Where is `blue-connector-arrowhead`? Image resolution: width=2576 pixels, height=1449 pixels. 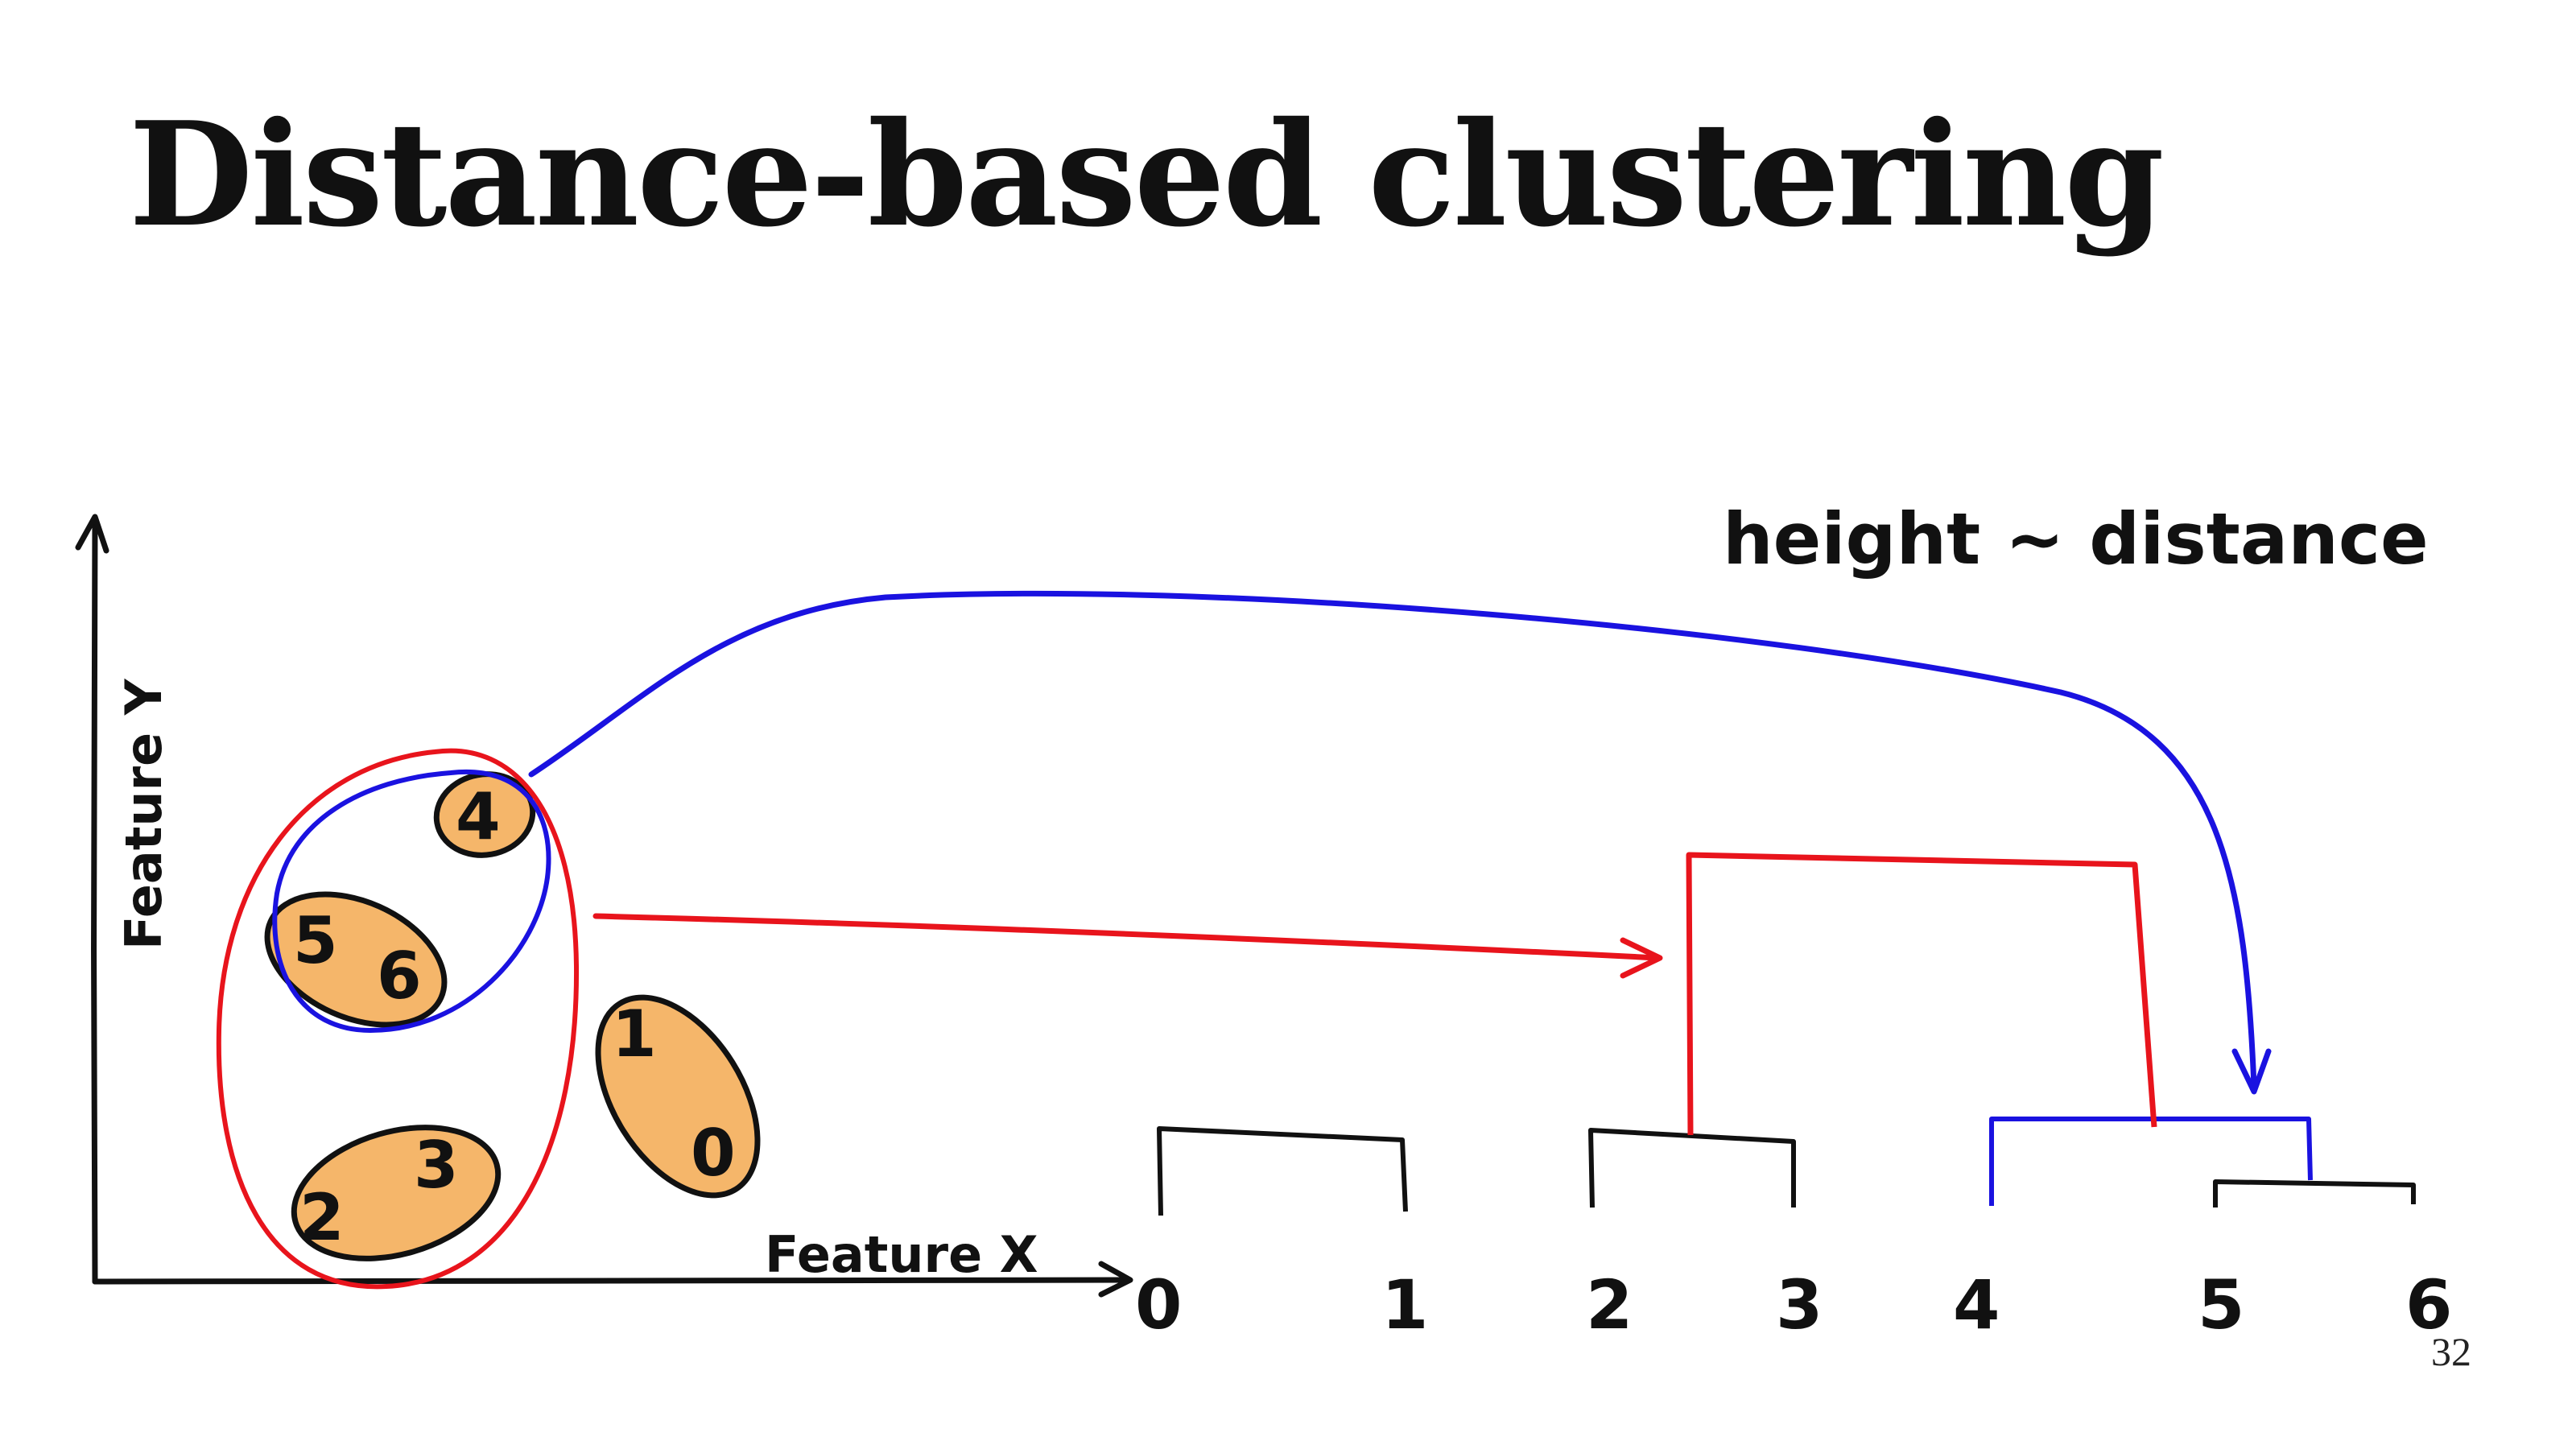
blue-connector-arrowhead is located at coordinates (2251, 1071).